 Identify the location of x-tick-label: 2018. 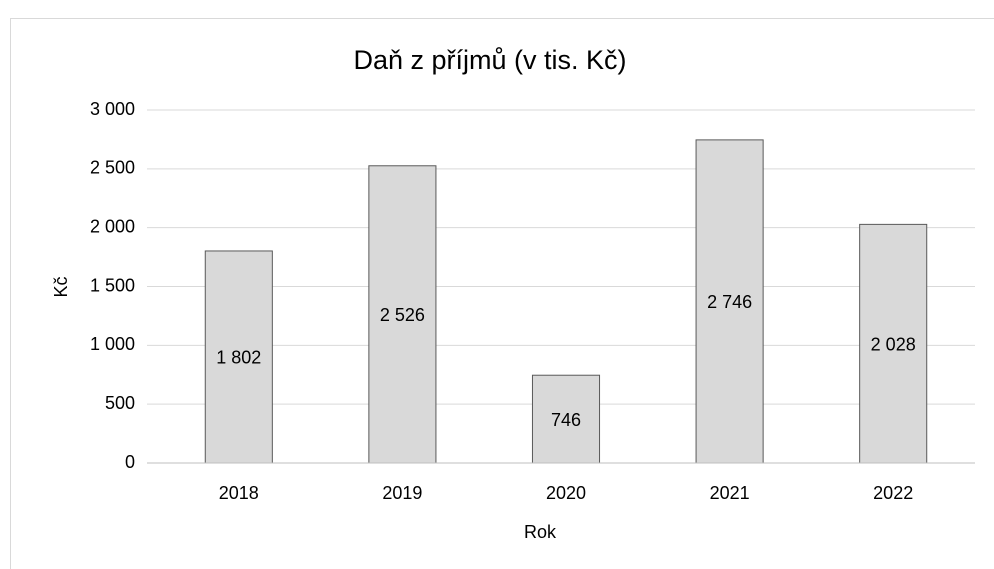
(239, 493).